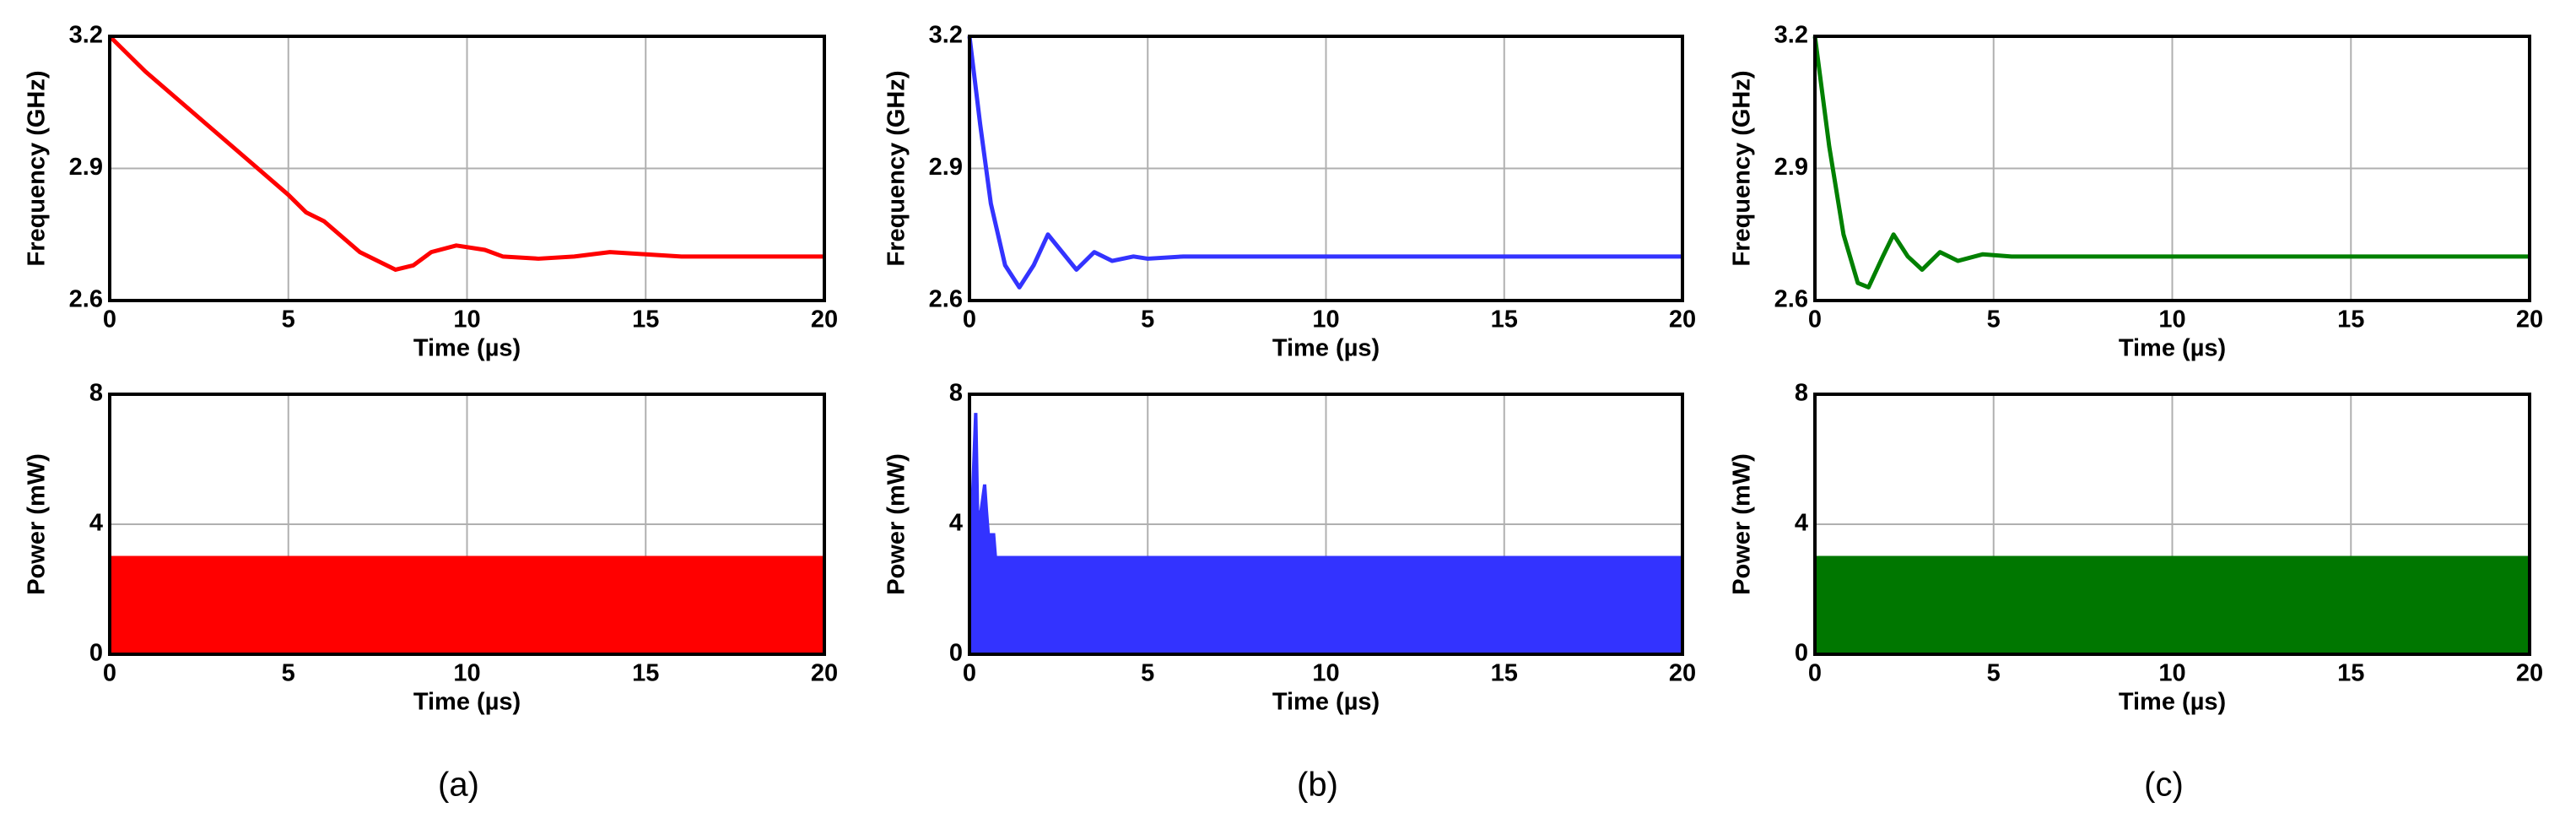  I want to click on panel-caption: (a), so click(459, 786).